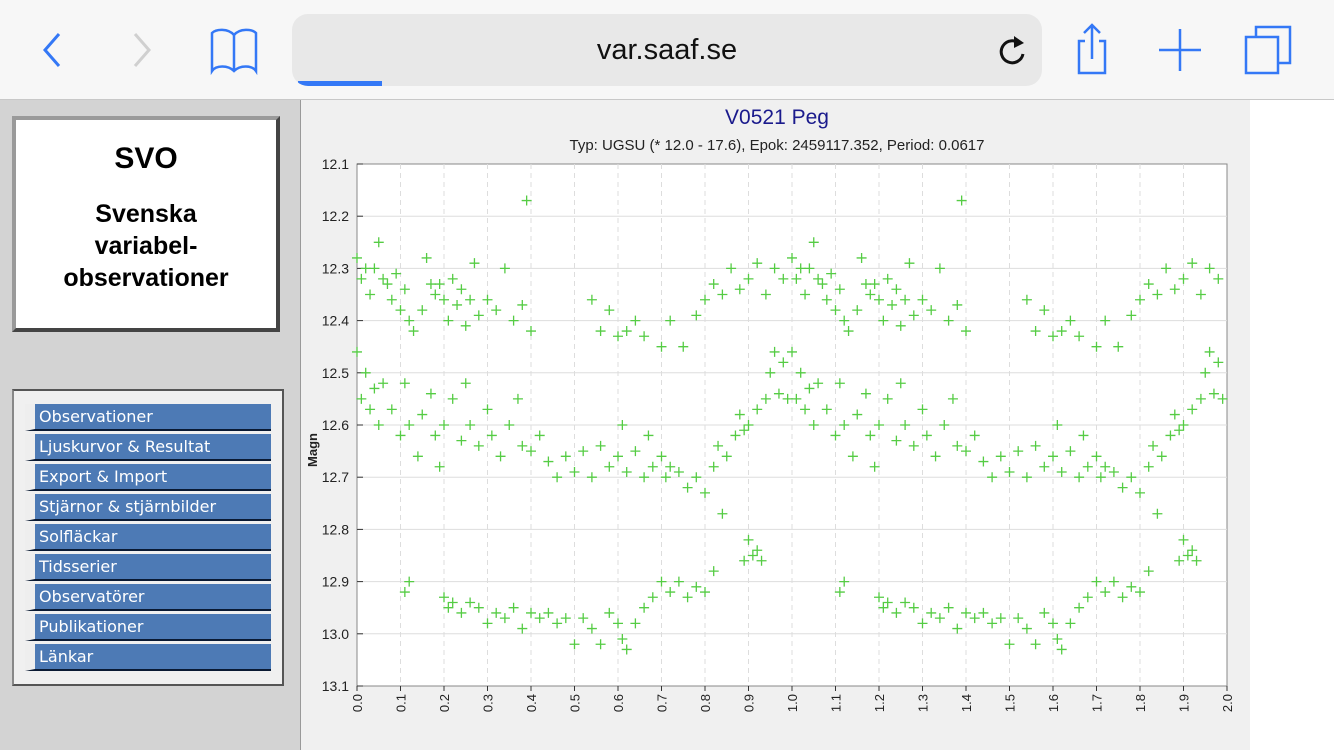  What do you see at coordinates (148, 597) in the screenshot?
I see `menu-item-observatorer: Observatörer` at bounding box center [148, 597].